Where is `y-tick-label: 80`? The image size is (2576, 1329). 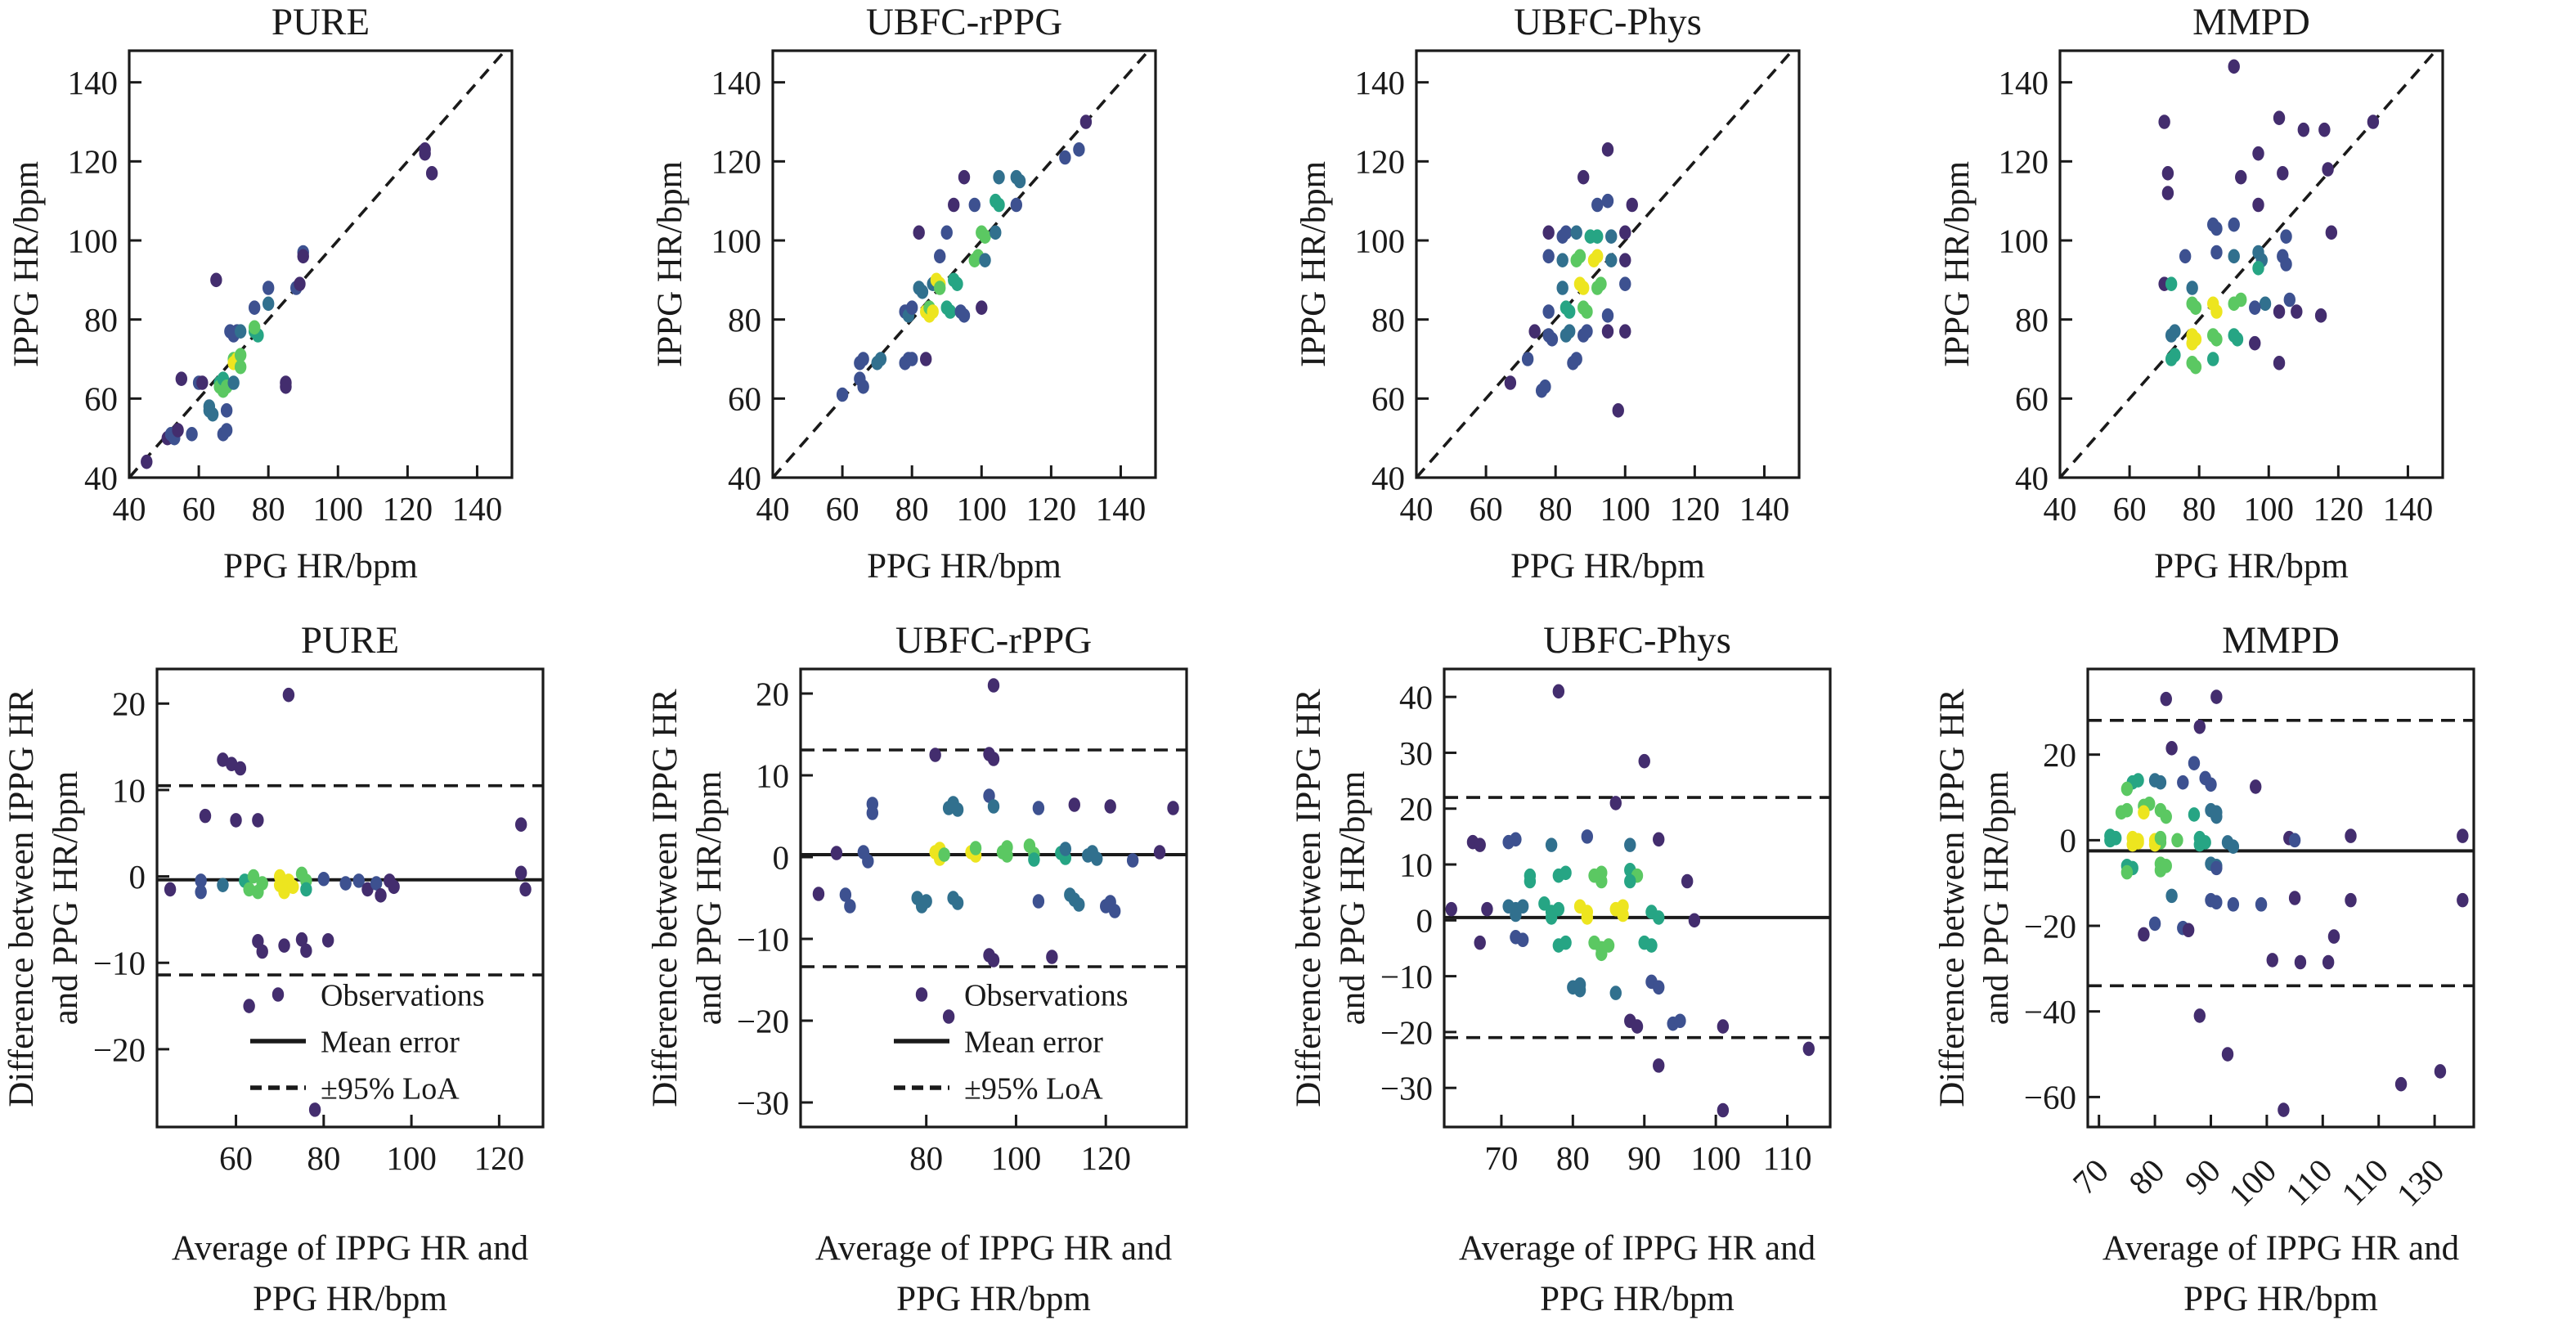 y-tick-label: 80 is located at coordinates (1388, 320).